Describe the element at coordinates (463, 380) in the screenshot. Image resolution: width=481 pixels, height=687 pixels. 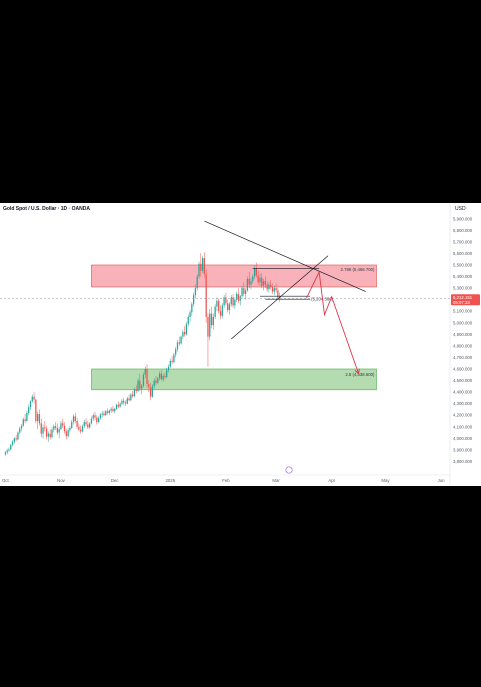
I see `y-tick-label: 4,500.000` at that location.